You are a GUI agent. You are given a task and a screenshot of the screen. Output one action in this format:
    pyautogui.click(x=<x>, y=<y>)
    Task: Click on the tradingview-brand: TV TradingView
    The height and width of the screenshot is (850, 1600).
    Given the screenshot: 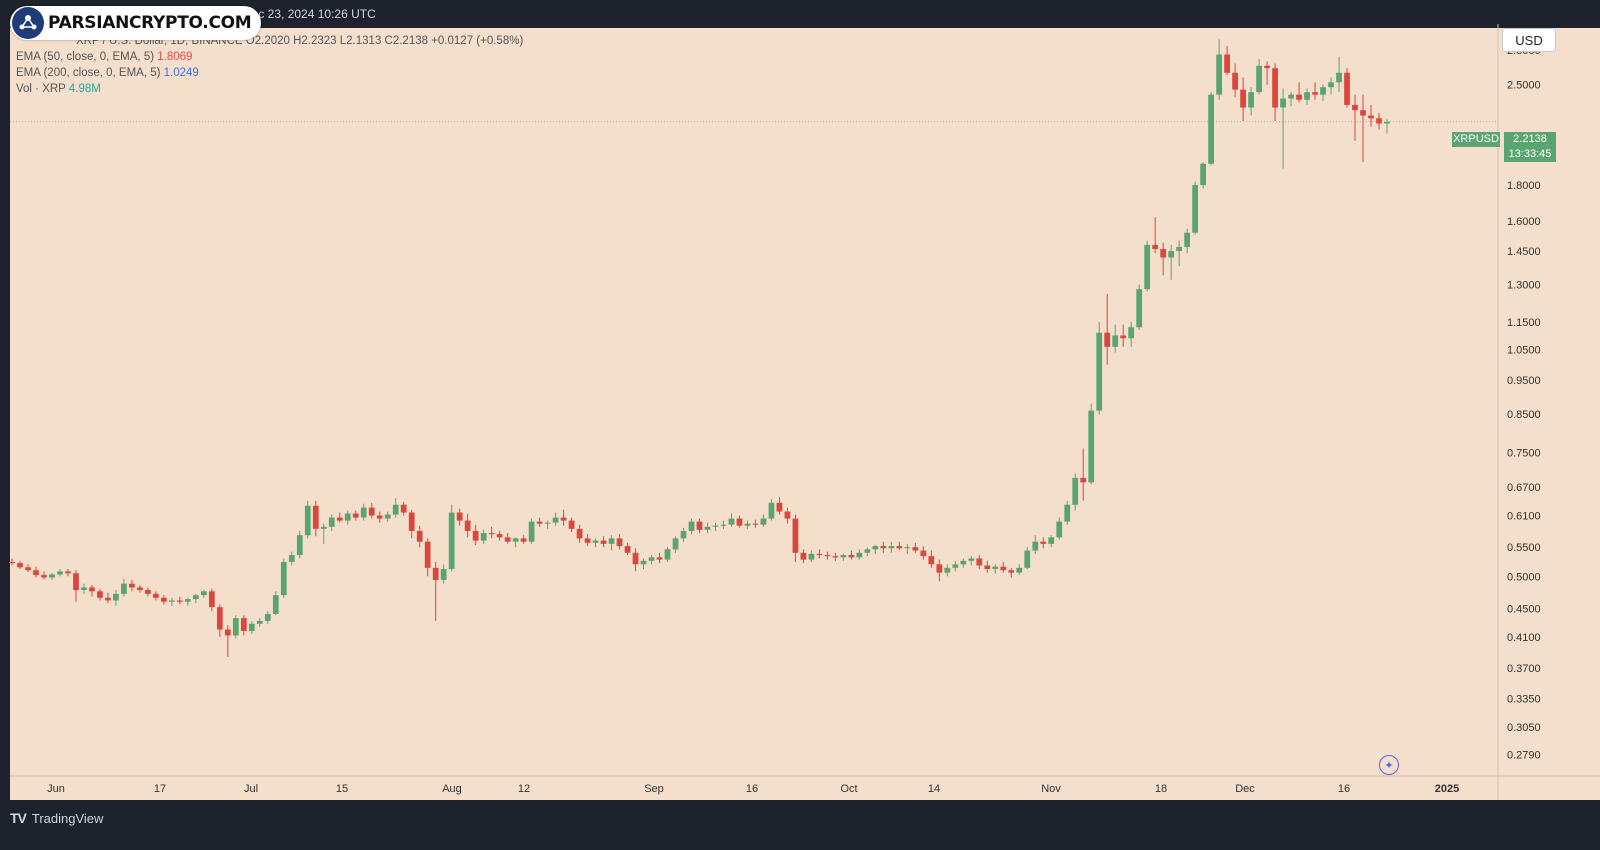 What is the action you would take?
    pyautogui.click(x=56, y=818)
    